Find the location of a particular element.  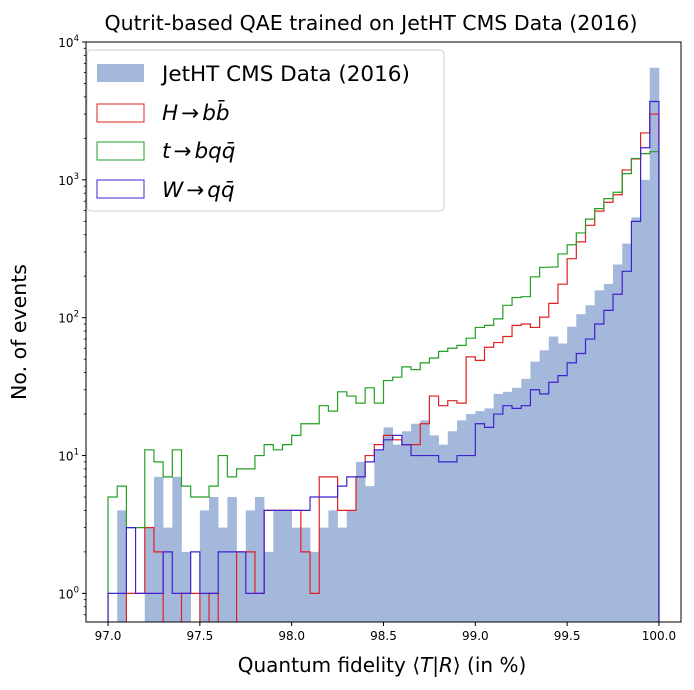

x-label-tail: ⟩ (in %) is located at coordinates (489, 665).